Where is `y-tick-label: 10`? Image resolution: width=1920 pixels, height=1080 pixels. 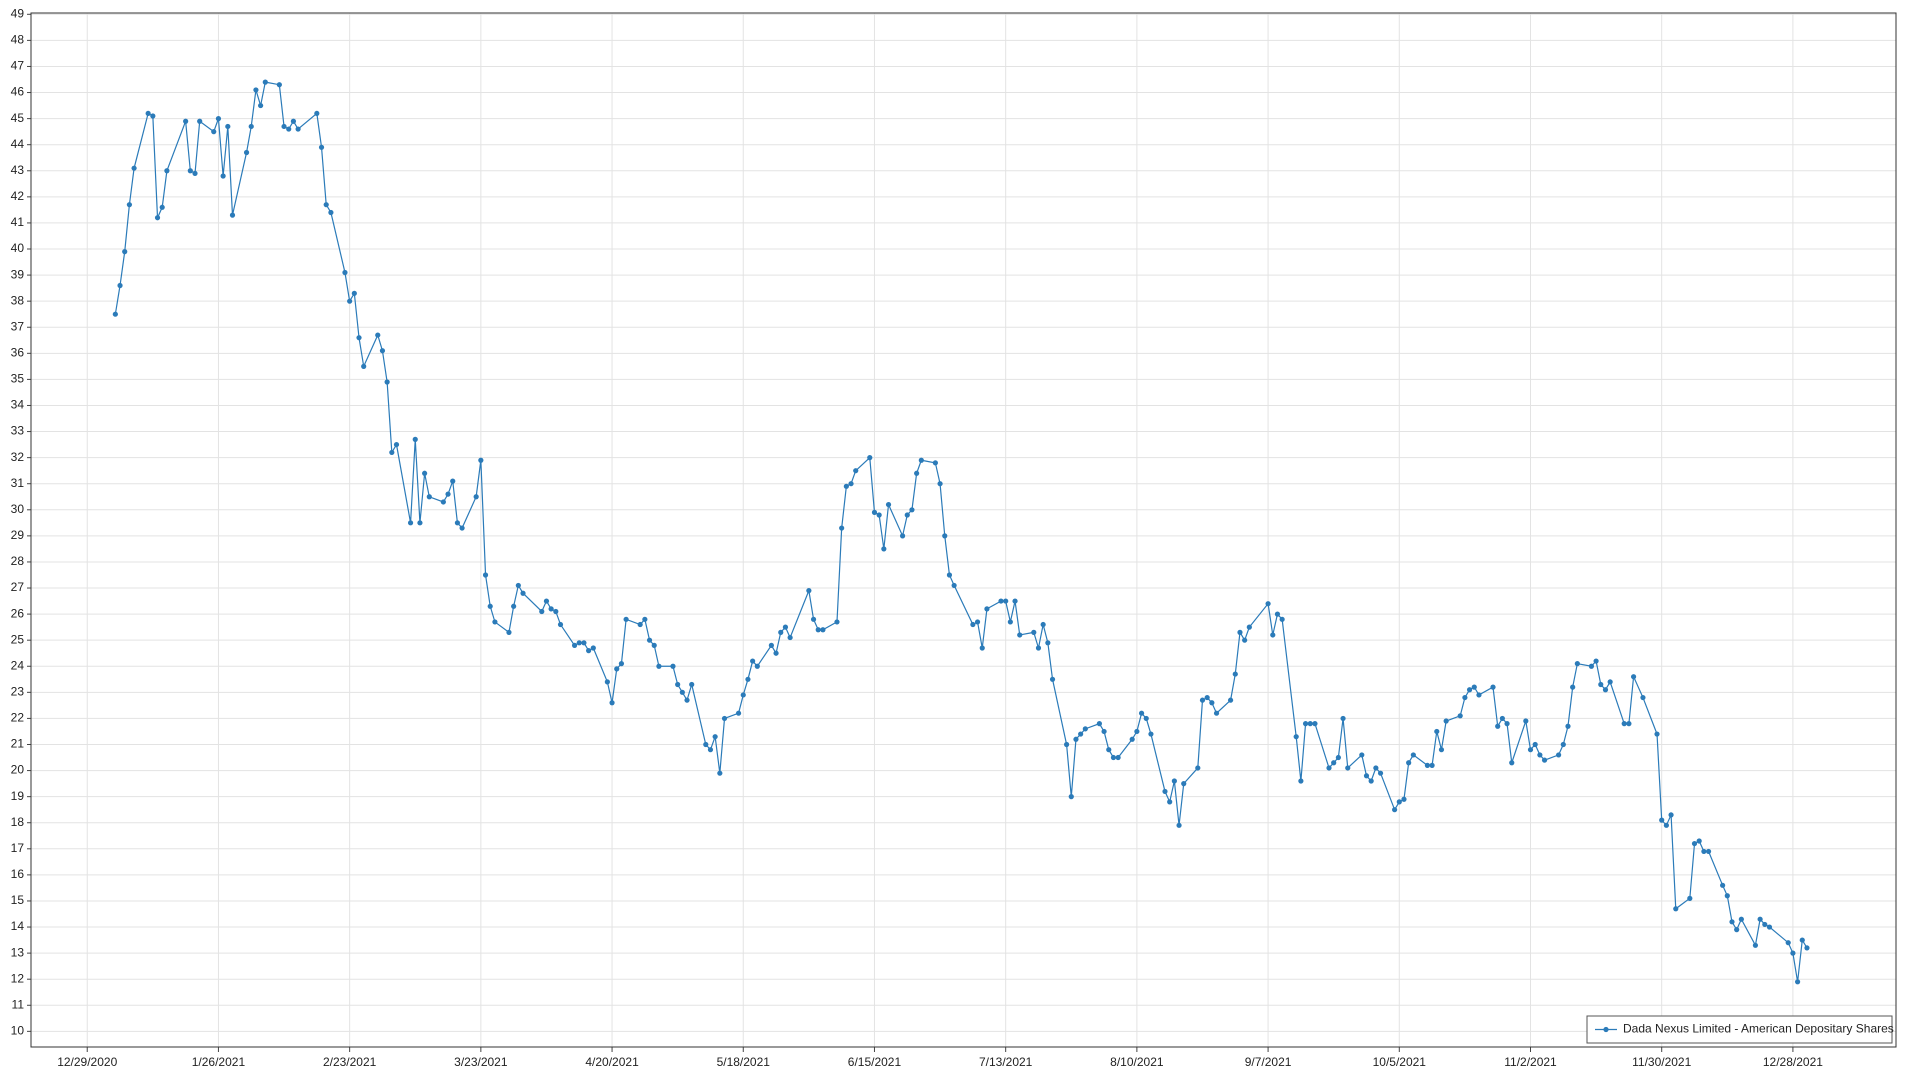
y-tick-label: 10 is located at coordinates (18, 1031).